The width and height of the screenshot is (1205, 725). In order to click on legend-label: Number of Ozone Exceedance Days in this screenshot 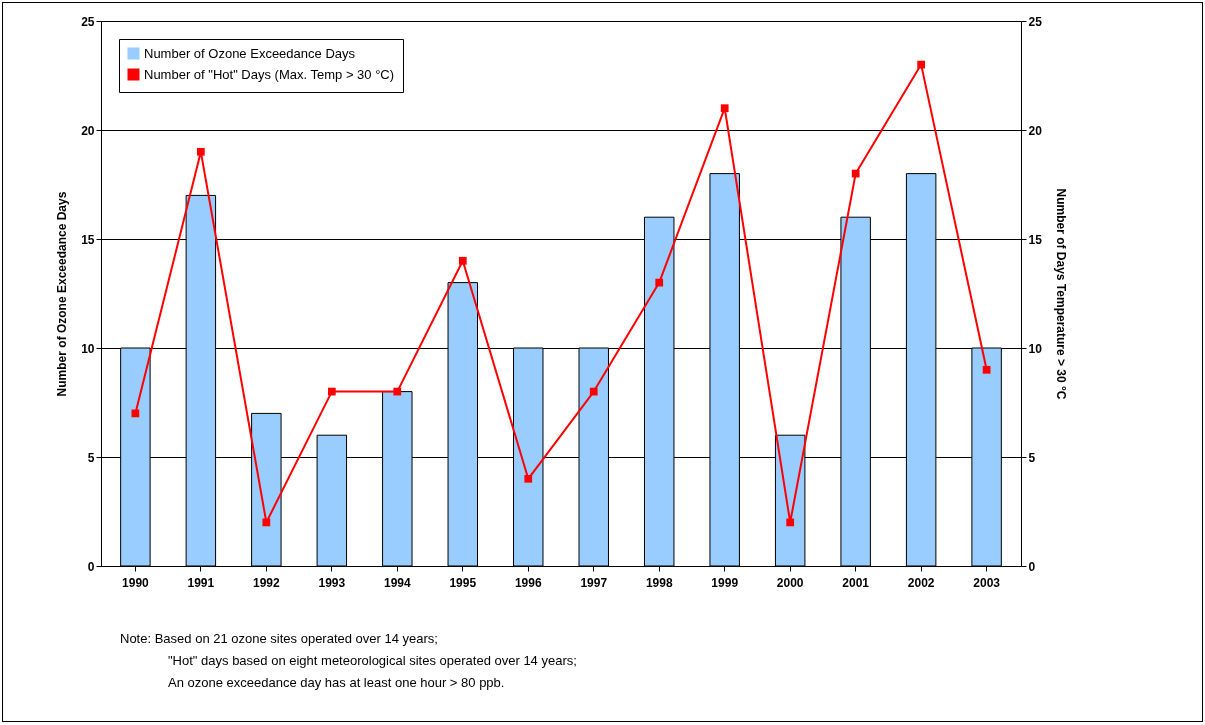, I will do `click(250, 53)`.